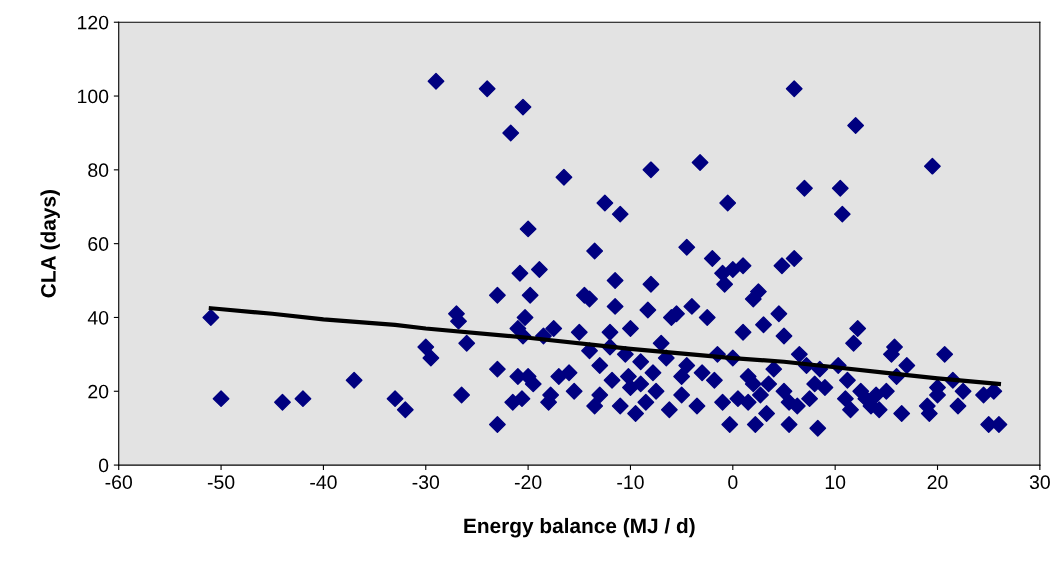  I want to click on x-tick-label: 20, so click(937, 482).